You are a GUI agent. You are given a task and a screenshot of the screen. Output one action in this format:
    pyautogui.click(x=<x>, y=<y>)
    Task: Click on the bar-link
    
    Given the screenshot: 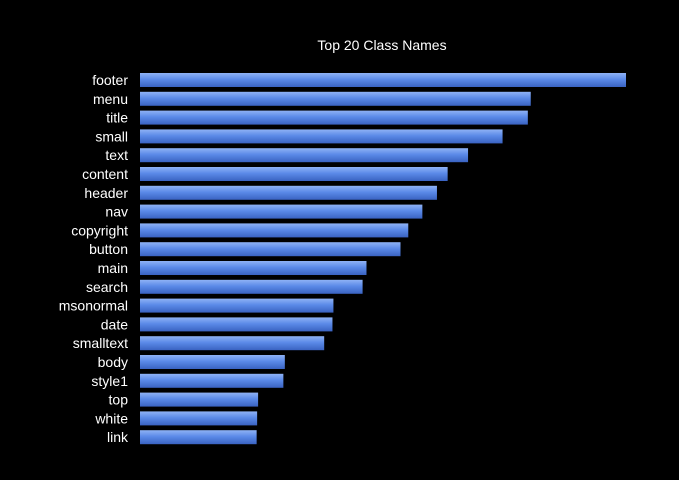 What is the action you would take?
    pyautogui.click(x=198, y=437)
    